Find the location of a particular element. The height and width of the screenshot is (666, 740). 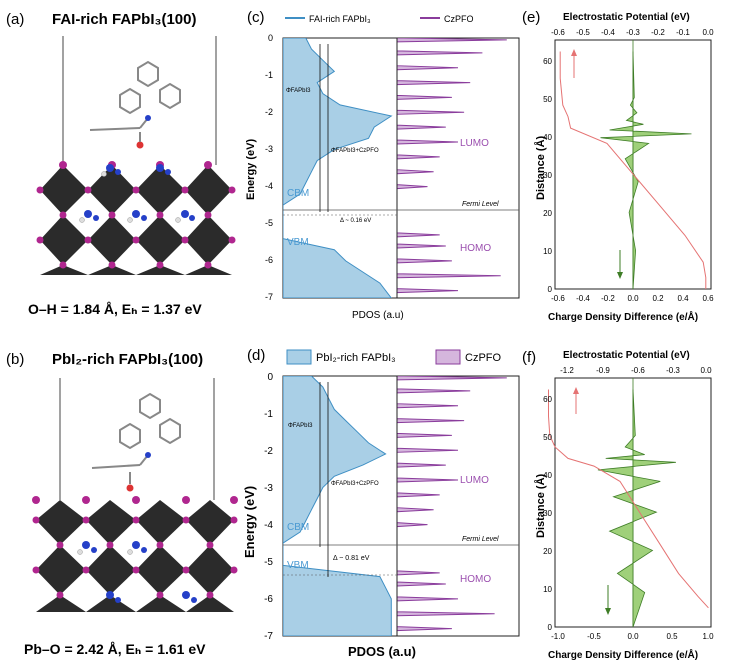

yticks-d: 0 -1 -2 -3 -4 -5 -6 -7 is located at coordinates (268, 507).